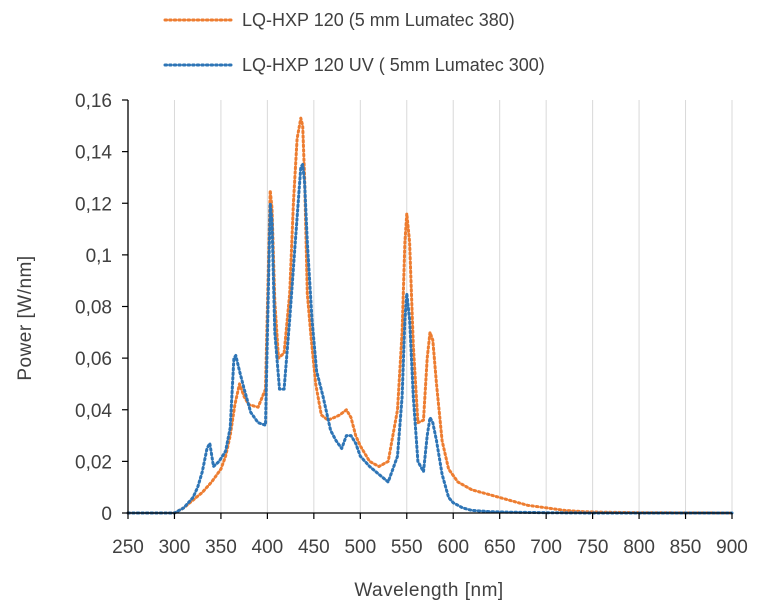 Image resolution: width=766 pixels, height=601 pixels. Describe the element at coordinates (128, 547) in the screenshot. I see `x-tick-label: 250` at that location.